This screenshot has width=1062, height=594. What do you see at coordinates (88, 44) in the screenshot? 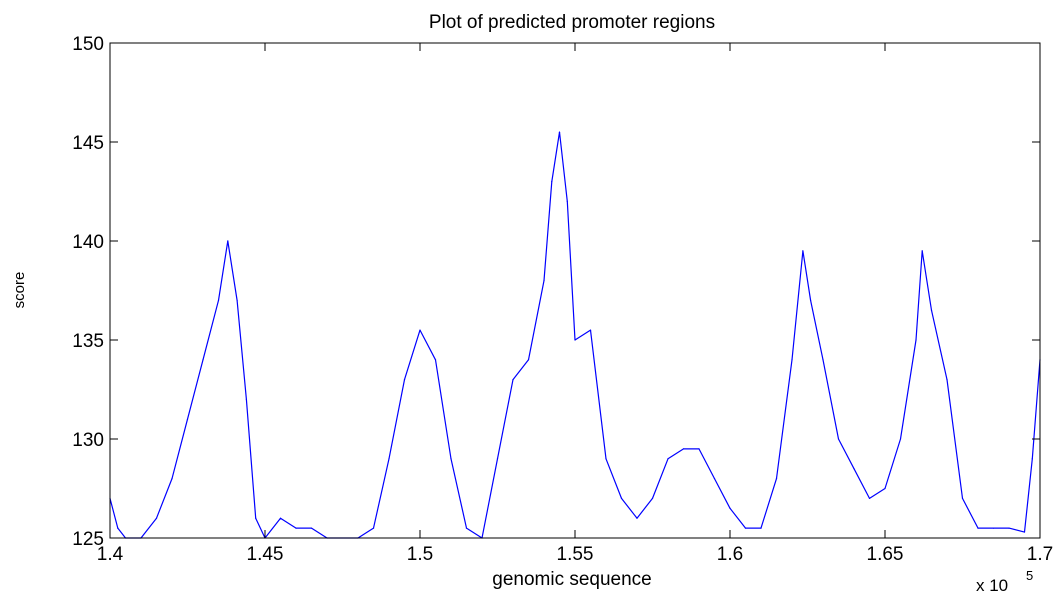
I see `y-tick-label: 150` at bounding box center [88, 44].